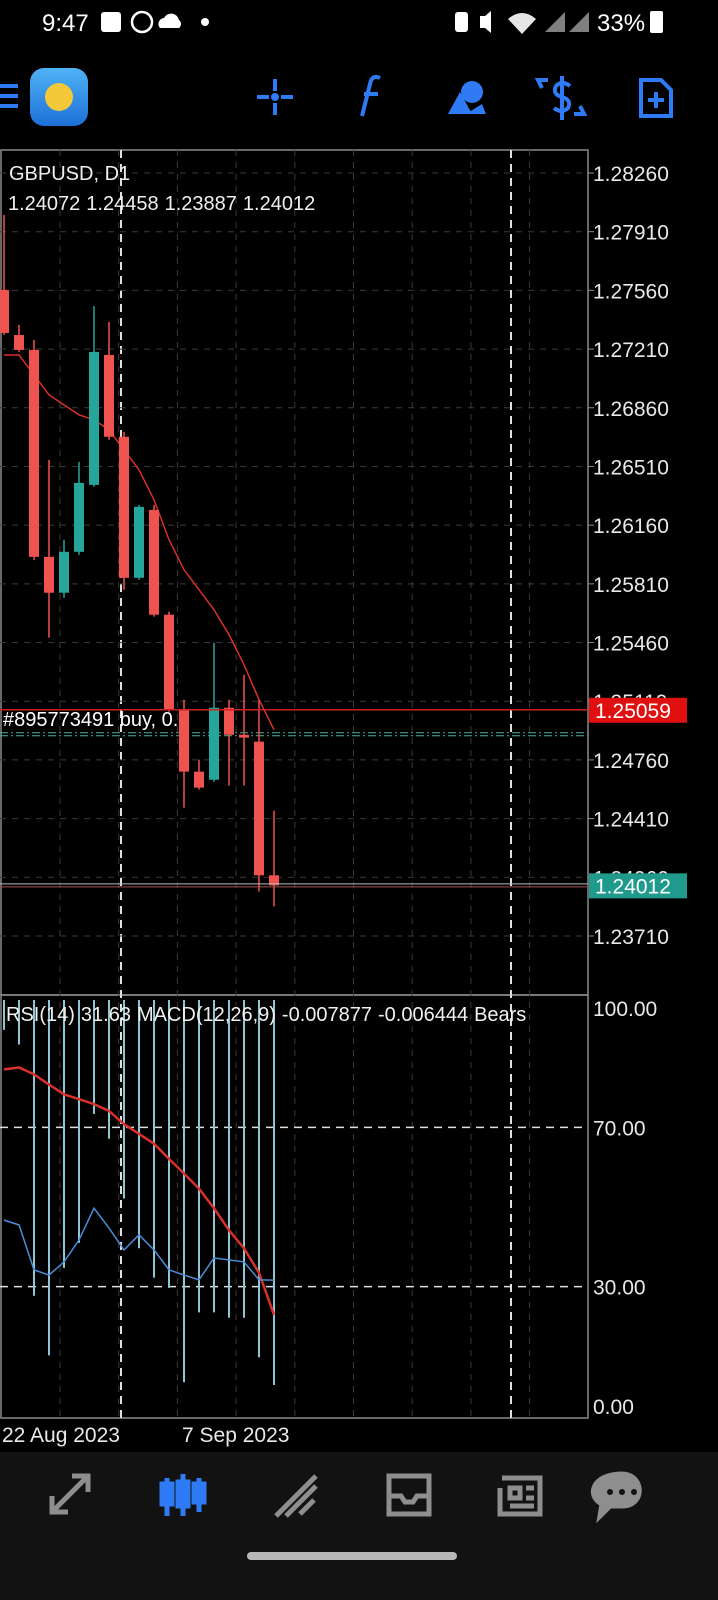 The image size is (718, 1600). Describe the element at coordinates (59, 97) in the screenshot. I see `logo-mark` at that location.